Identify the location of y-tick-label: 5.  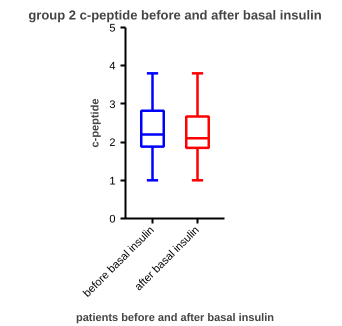
(112, 28).